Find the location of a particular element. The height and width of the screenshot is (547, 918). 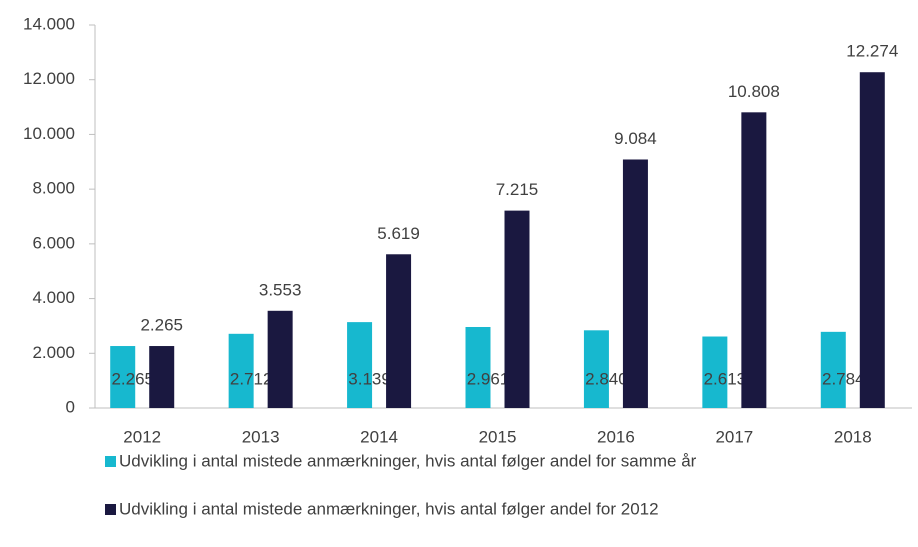

x-tick-label: 2012 is located at coordinates (142, 436).